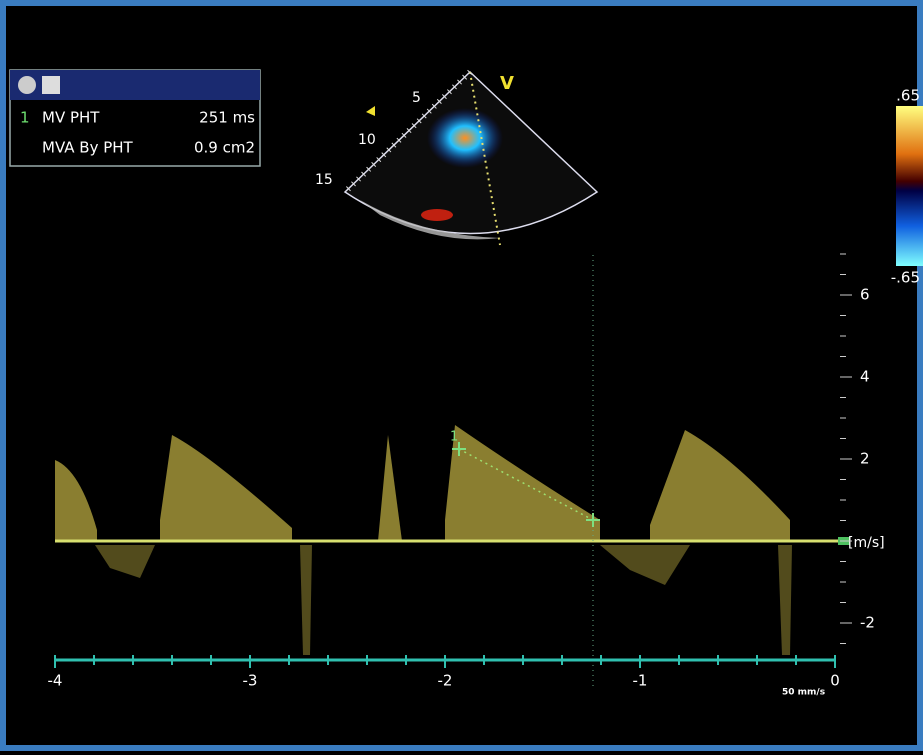 Image resolution: width=923 pixels, height=755 pixels. Describe the element at coordinates (909, 186) in the screenshot. I see `color-bar` at that location.